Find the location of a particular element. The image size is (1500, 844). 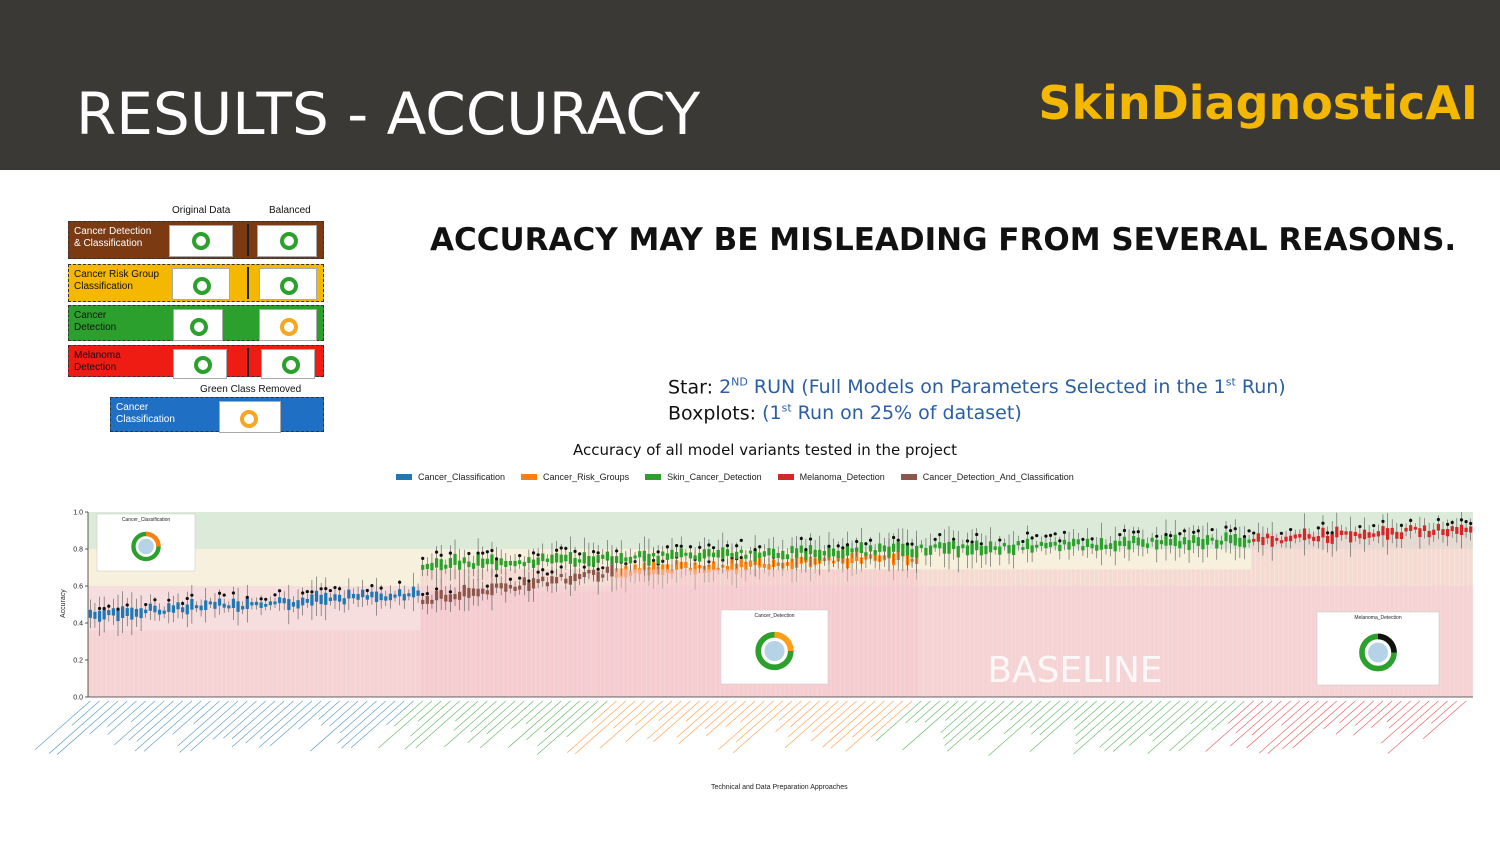

col-original-header: Original Data is located at coordinates (201, 210).